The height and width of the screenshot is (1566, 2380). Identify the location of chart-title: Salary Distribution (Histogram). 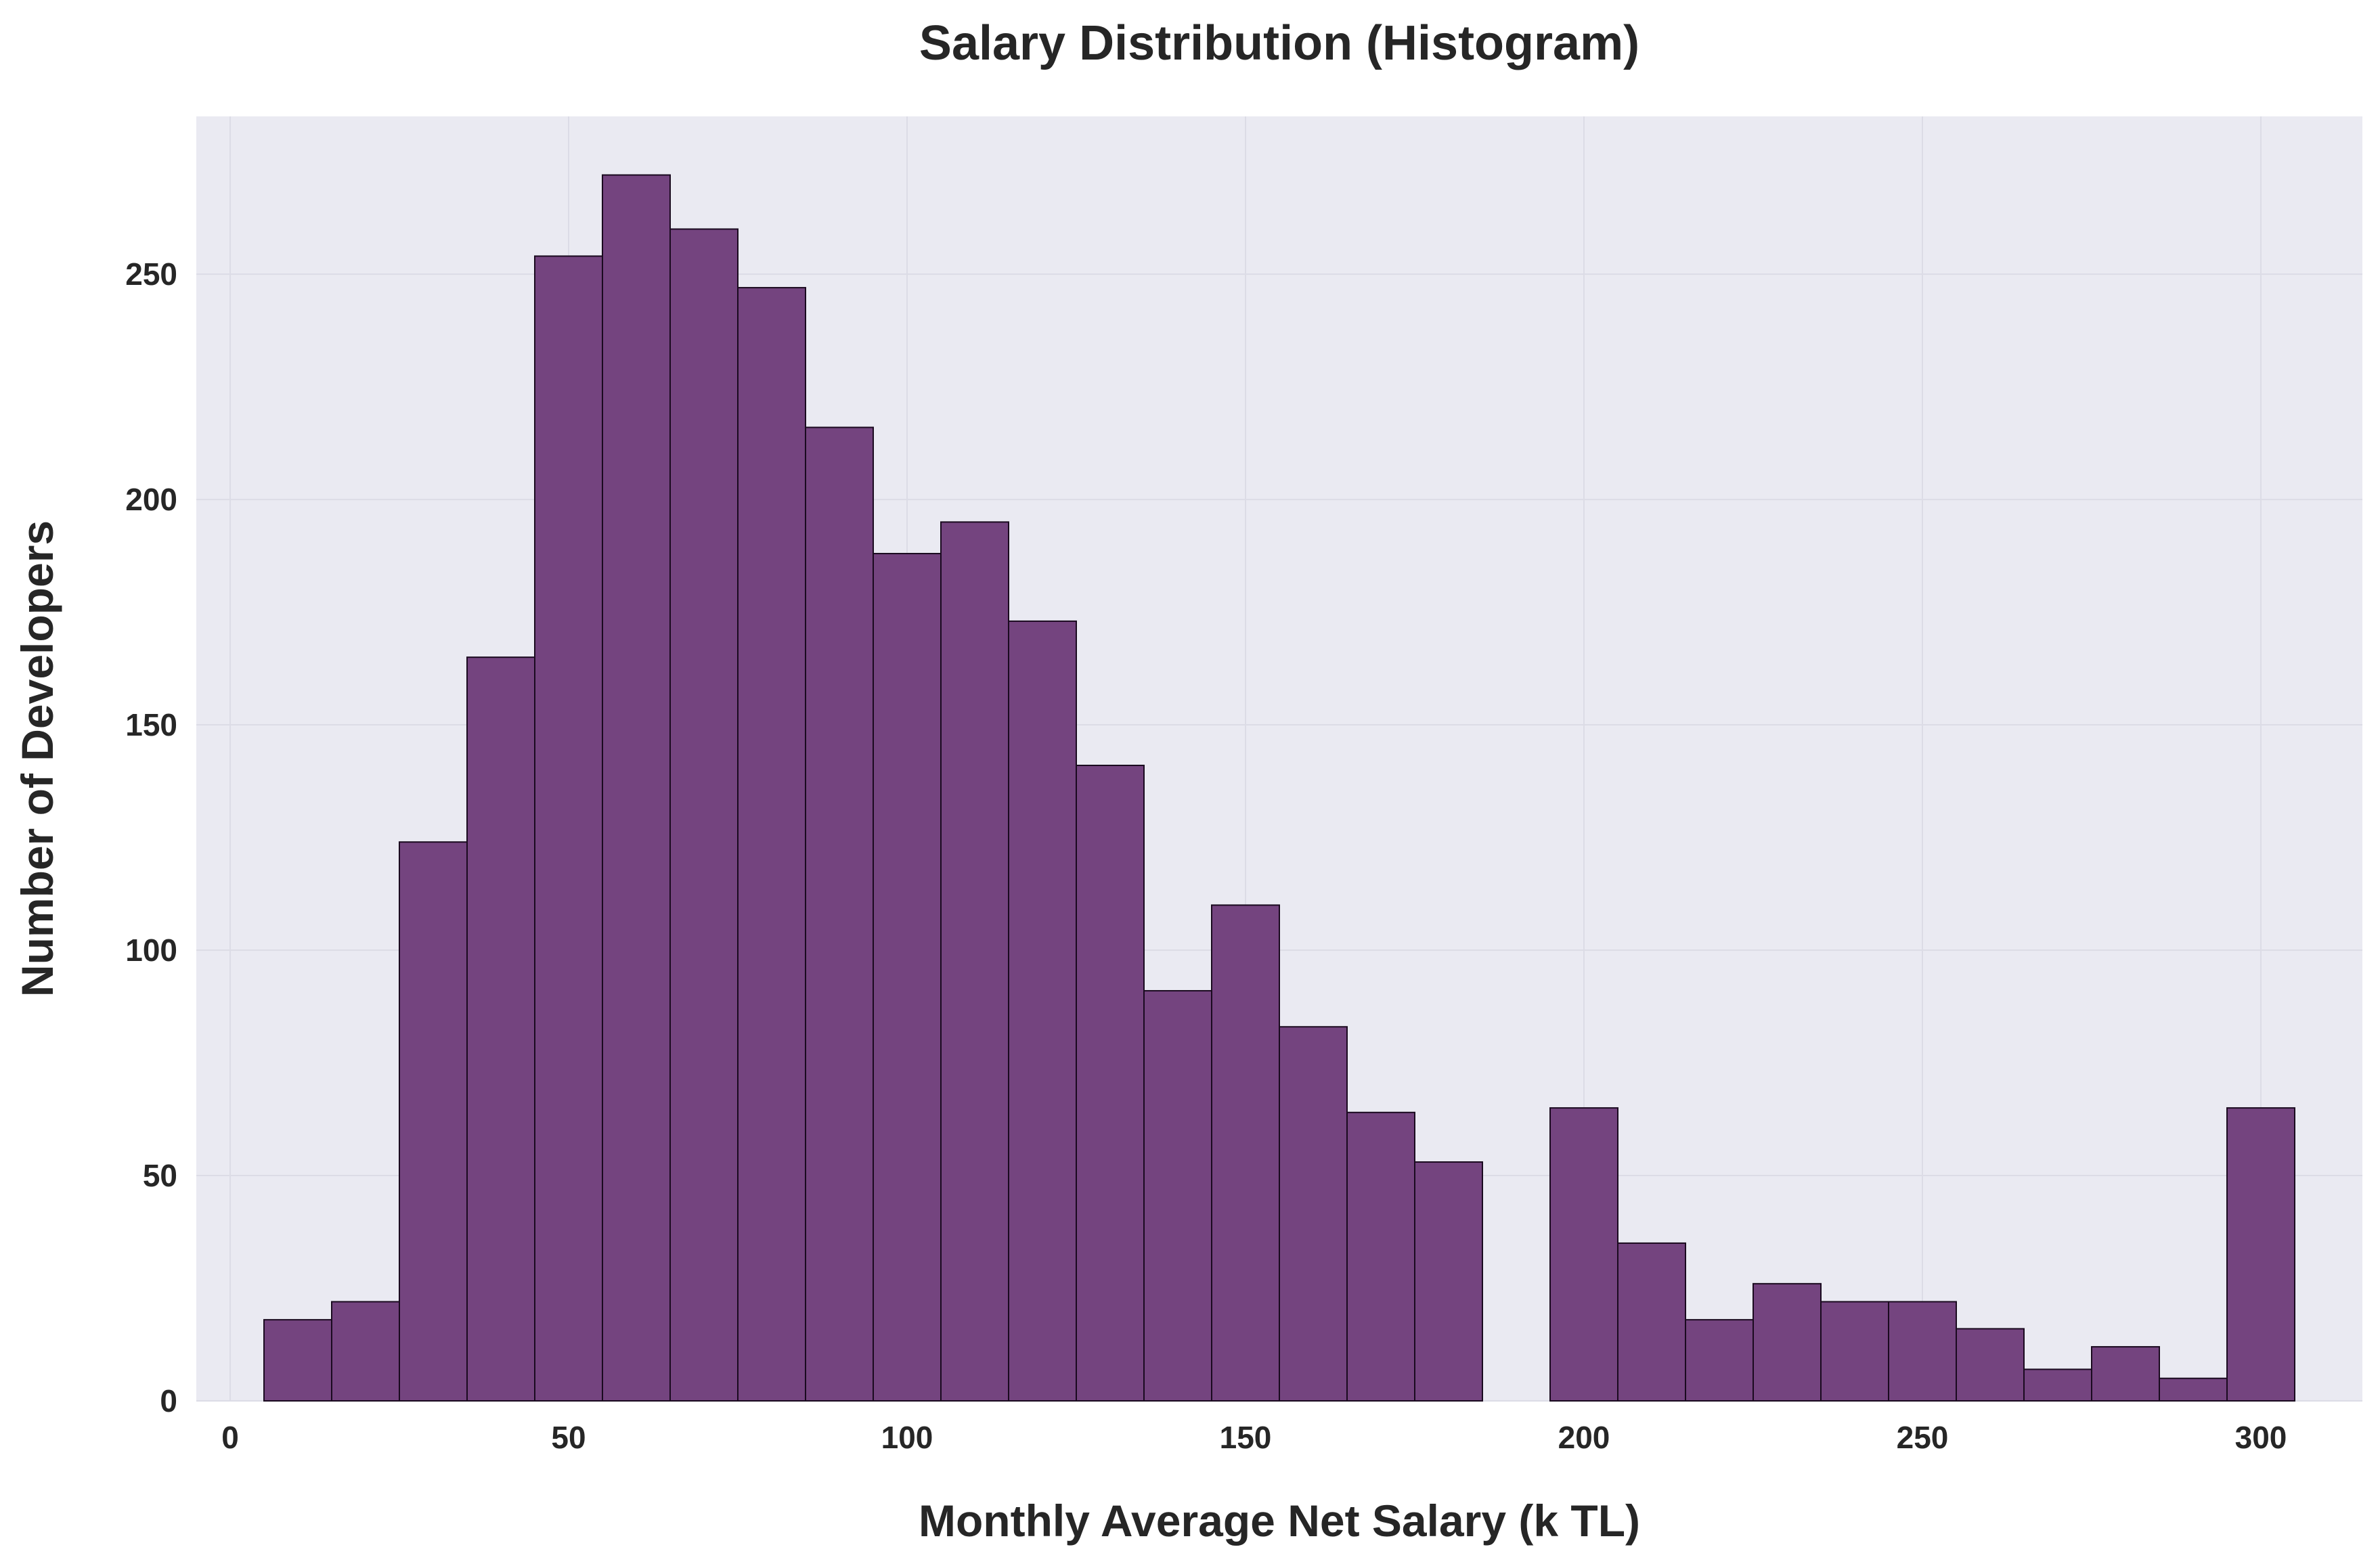
(1279, 43).